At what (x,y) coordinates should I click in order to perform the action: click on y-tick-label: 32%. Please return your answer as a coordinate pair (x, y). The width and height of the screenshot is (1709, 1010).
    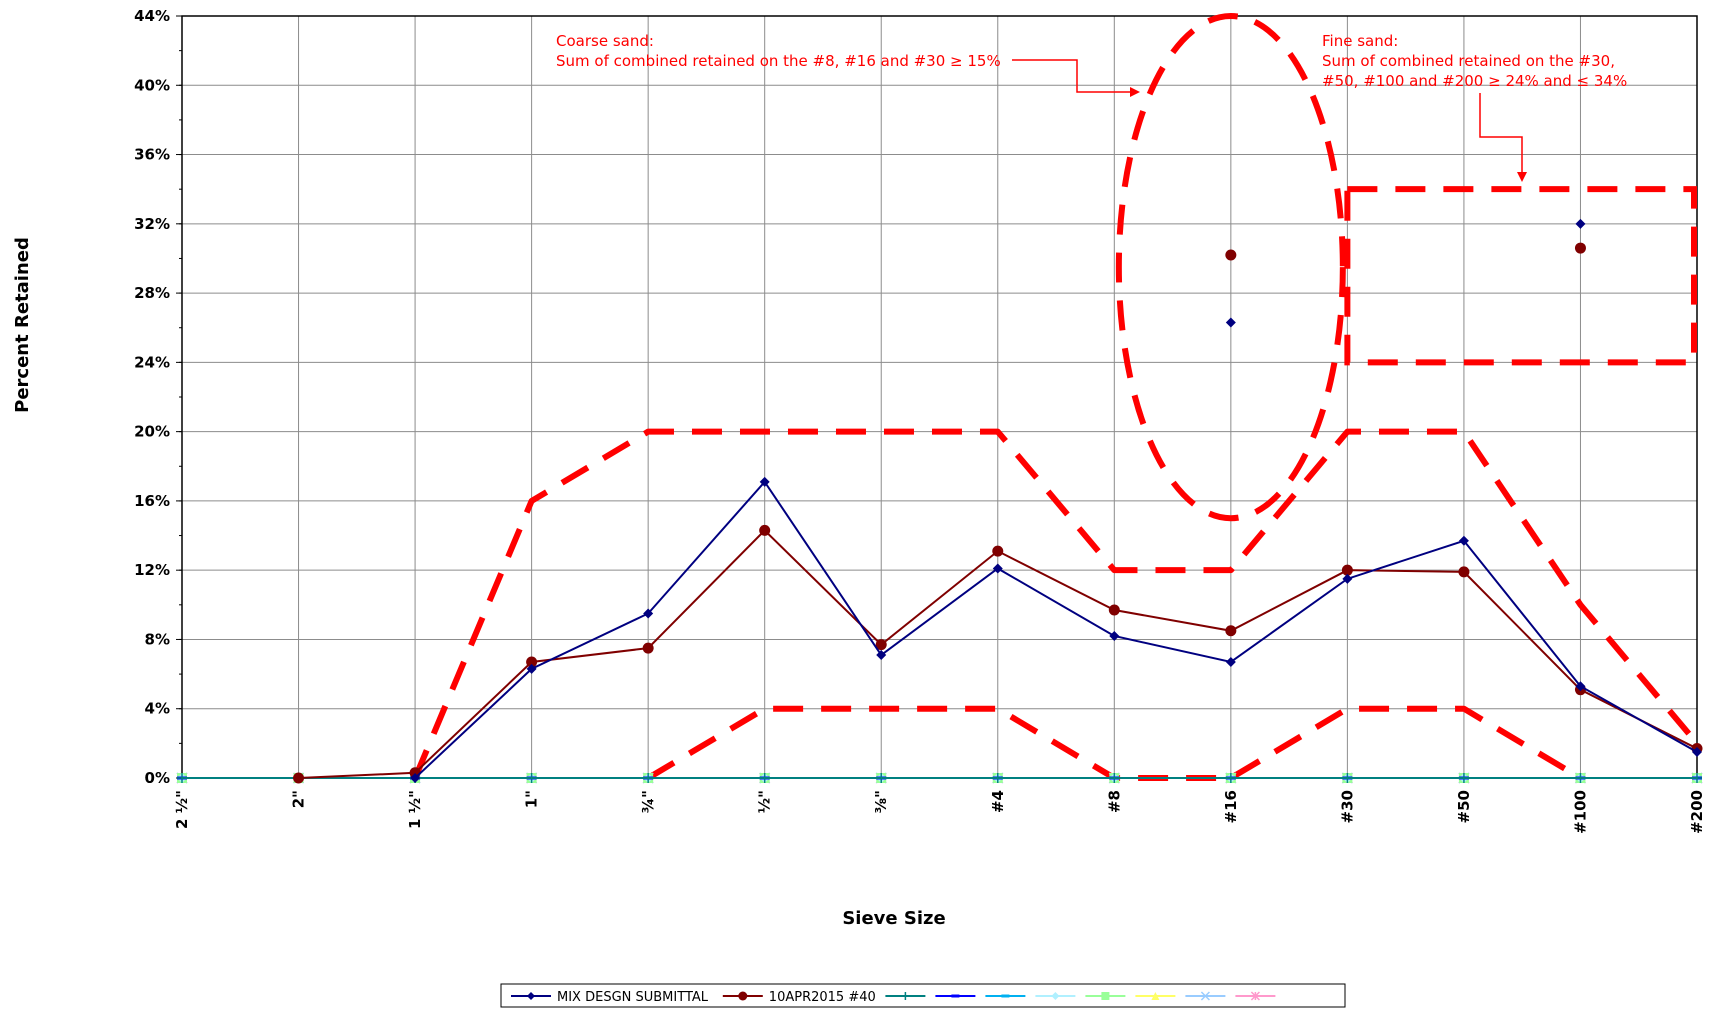
    Looking at the image, I should click on (152, 224).